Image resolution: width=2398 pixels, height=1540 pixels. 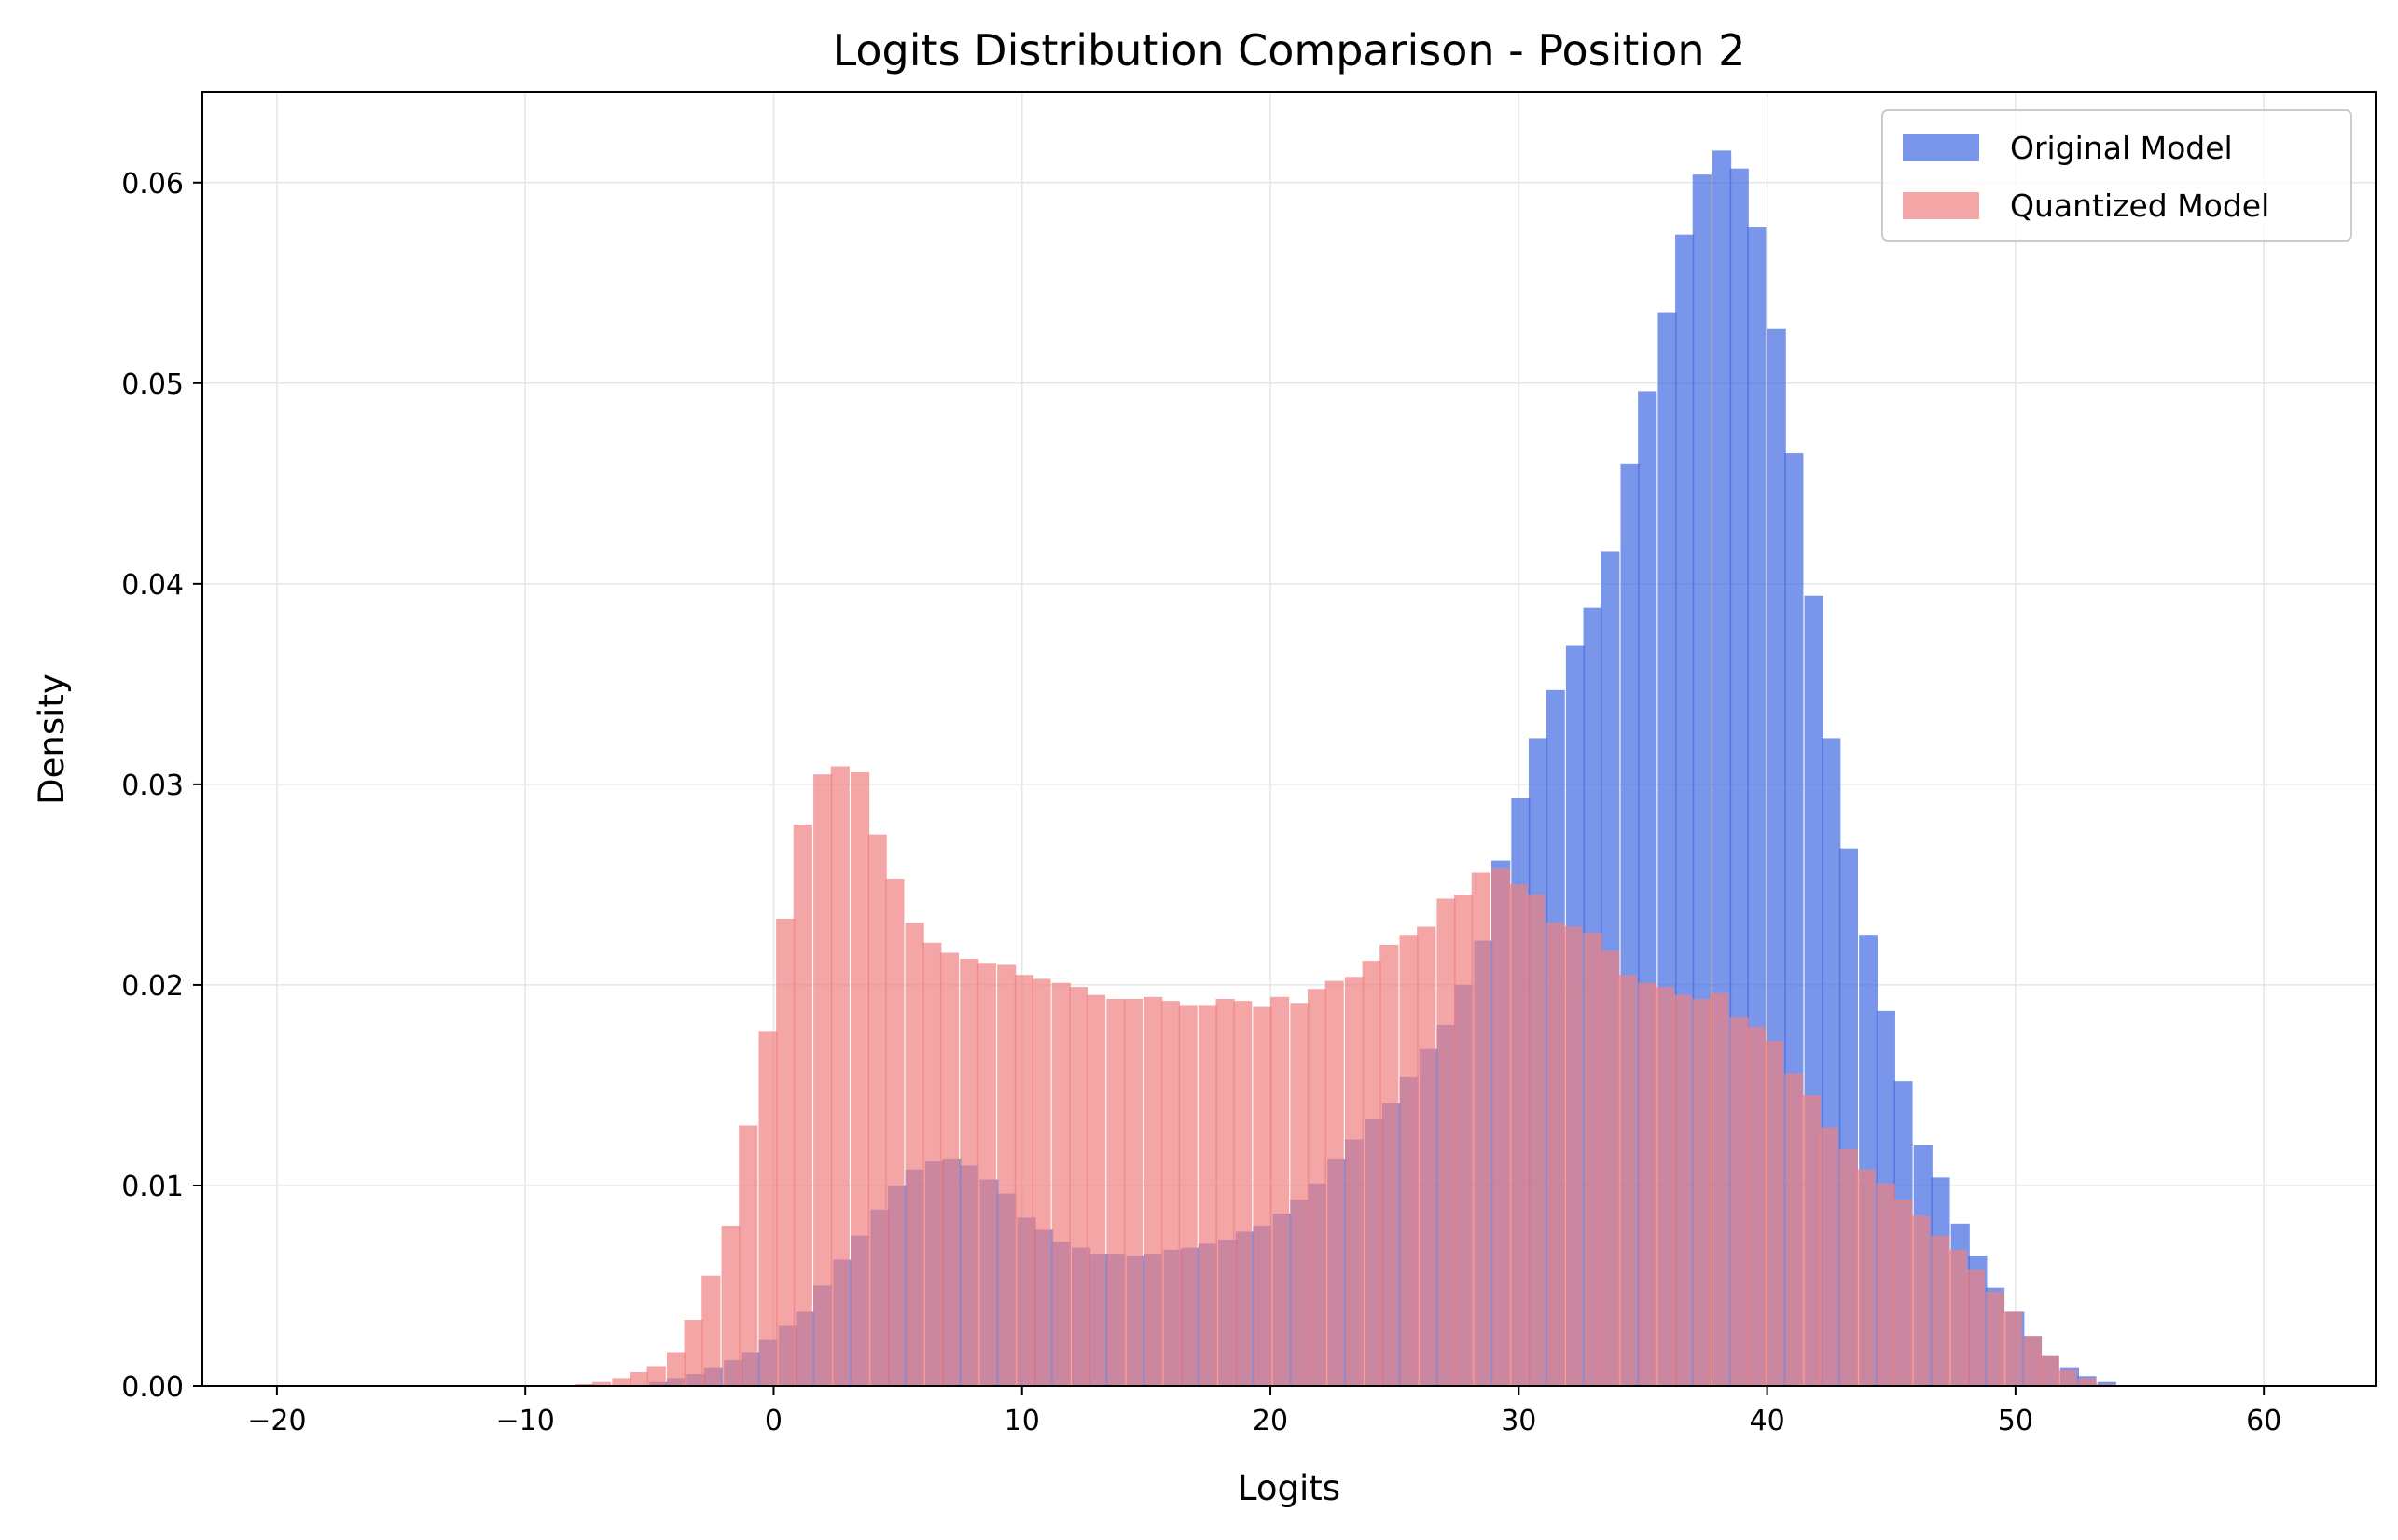 I want to click on x-tick-label: −20, so click(x=276, y=1421).